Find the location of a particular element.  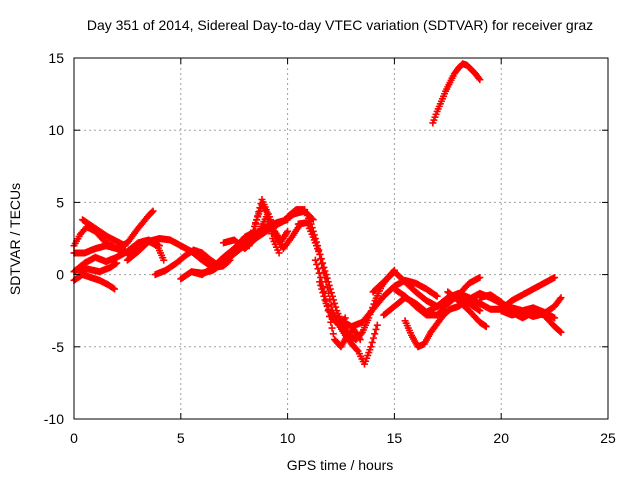

x-tick-label: 10 is located at coordinates (288, 438).